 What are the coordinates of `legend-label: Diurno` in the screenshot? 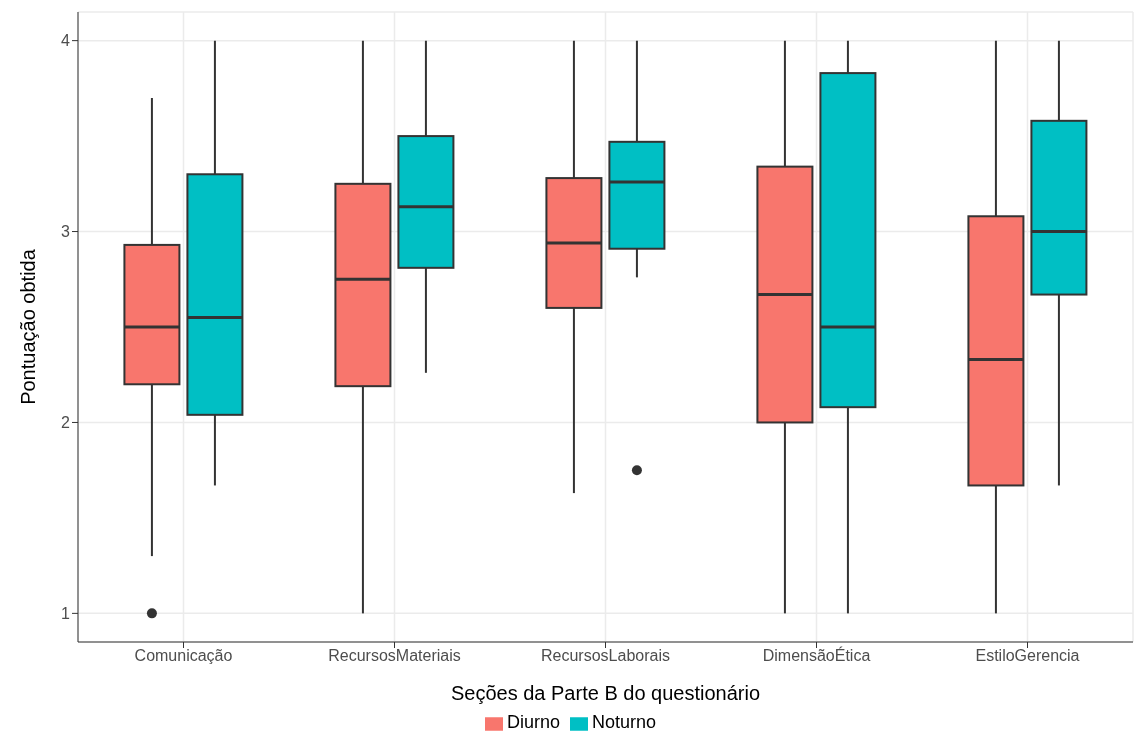 It's located at (533, 722).